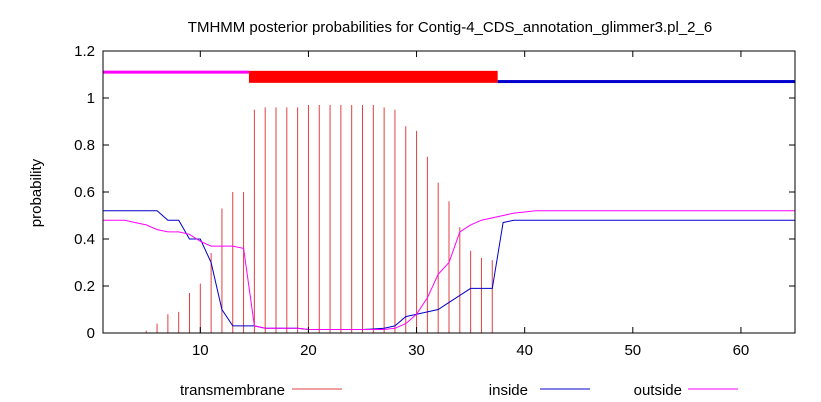 This screenshot has height=402, width=821. I want to click on y-tick-label: 0.2, so click(84, 286).